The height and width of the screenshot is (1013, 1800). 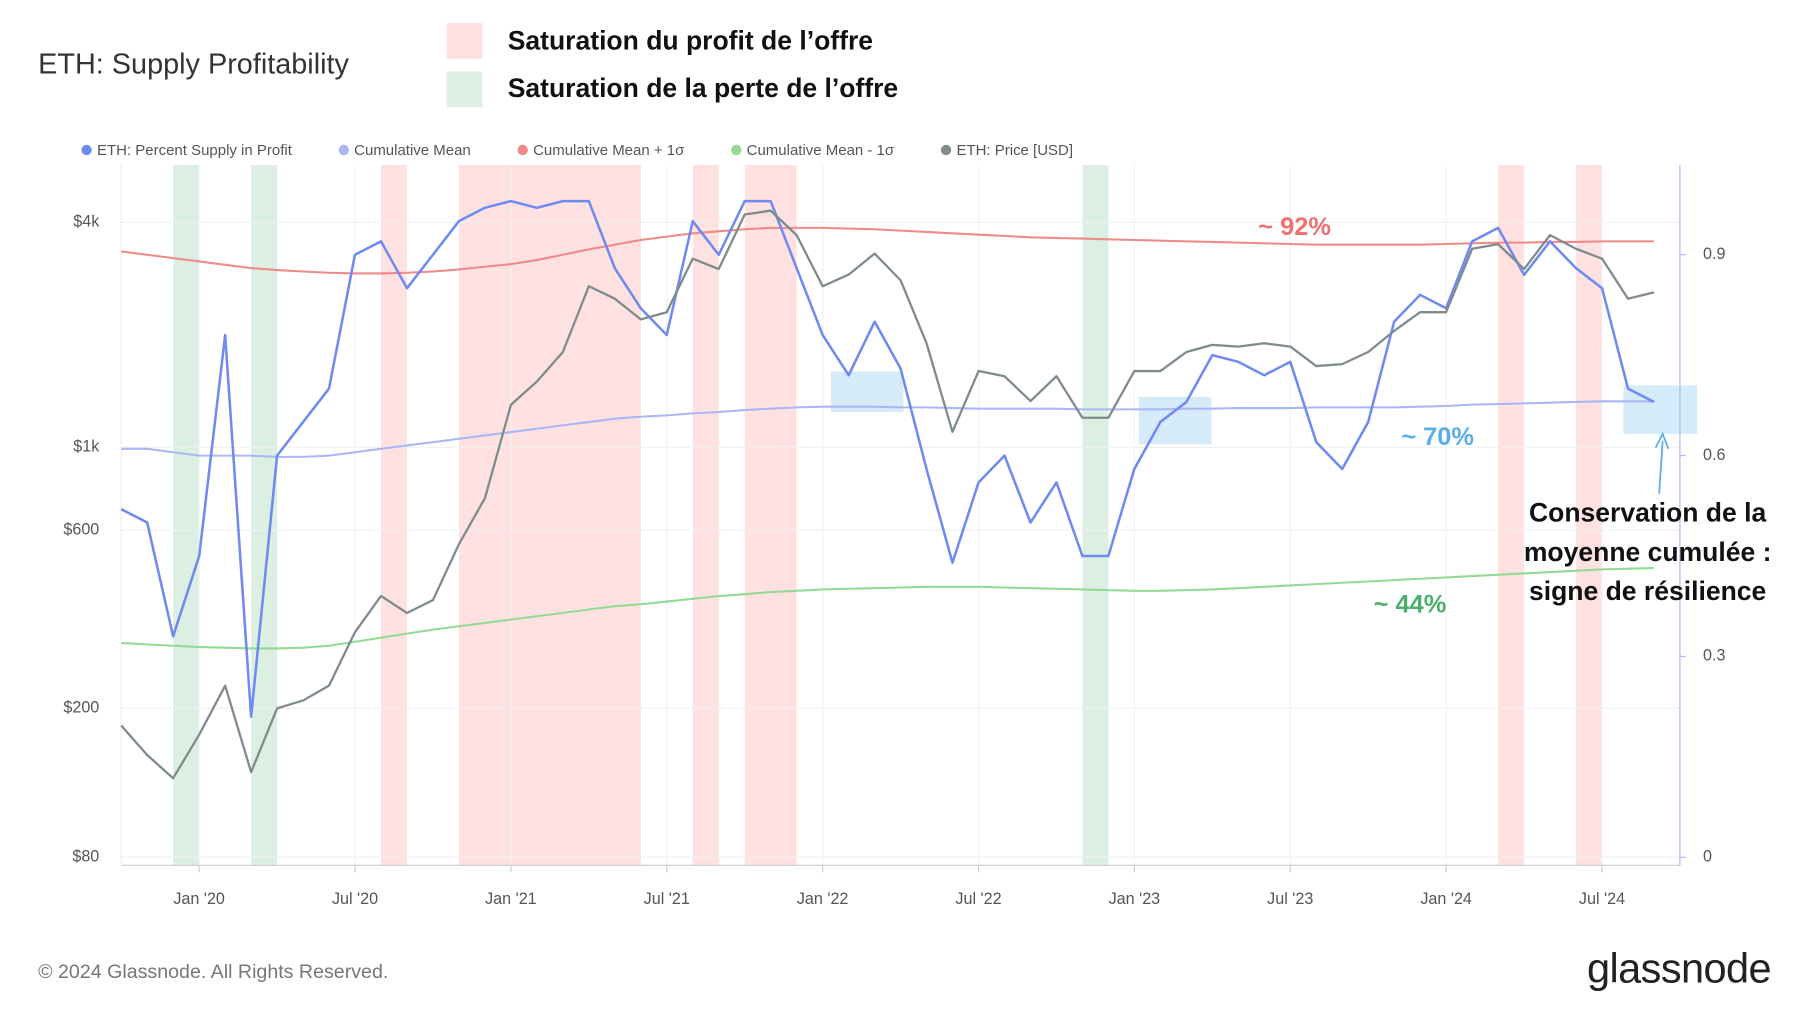 I want to click on annotation: ~ 70%, so click(x=1437, y=437).